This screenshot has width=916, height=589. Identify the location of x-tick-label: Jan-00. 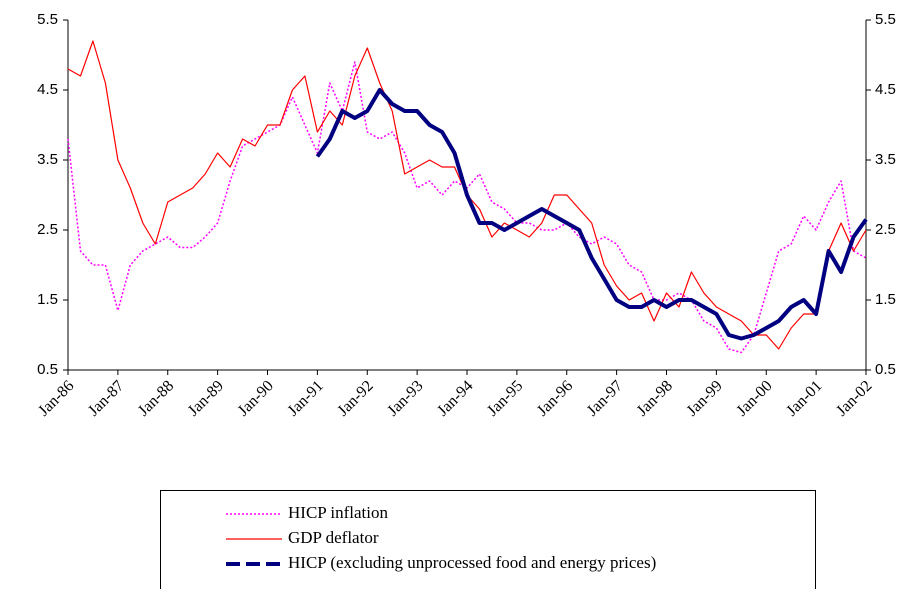
(754, 398).